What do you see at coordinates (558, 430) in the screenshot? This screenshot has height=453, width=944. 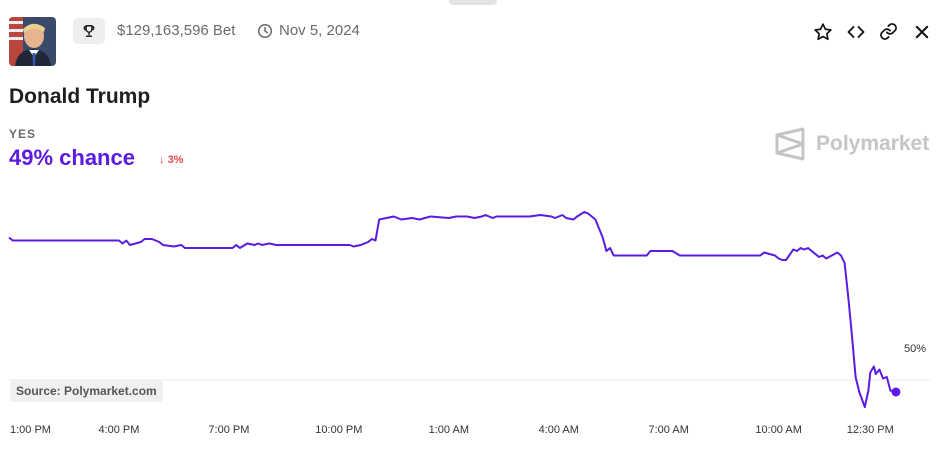 I see `x-tick-label: 4:00 AM` at bounding box center [558, 430].